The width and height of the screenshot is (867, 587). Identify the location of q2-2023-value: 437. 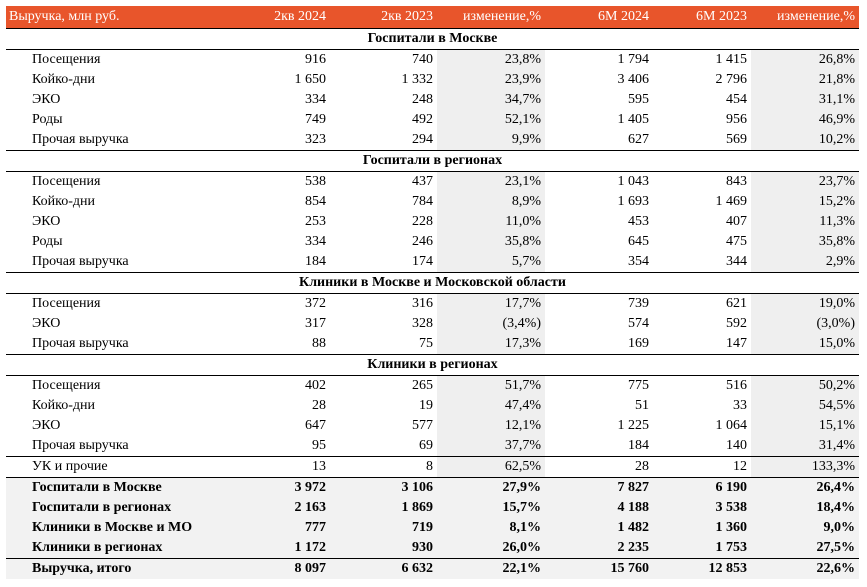
(422, 181).